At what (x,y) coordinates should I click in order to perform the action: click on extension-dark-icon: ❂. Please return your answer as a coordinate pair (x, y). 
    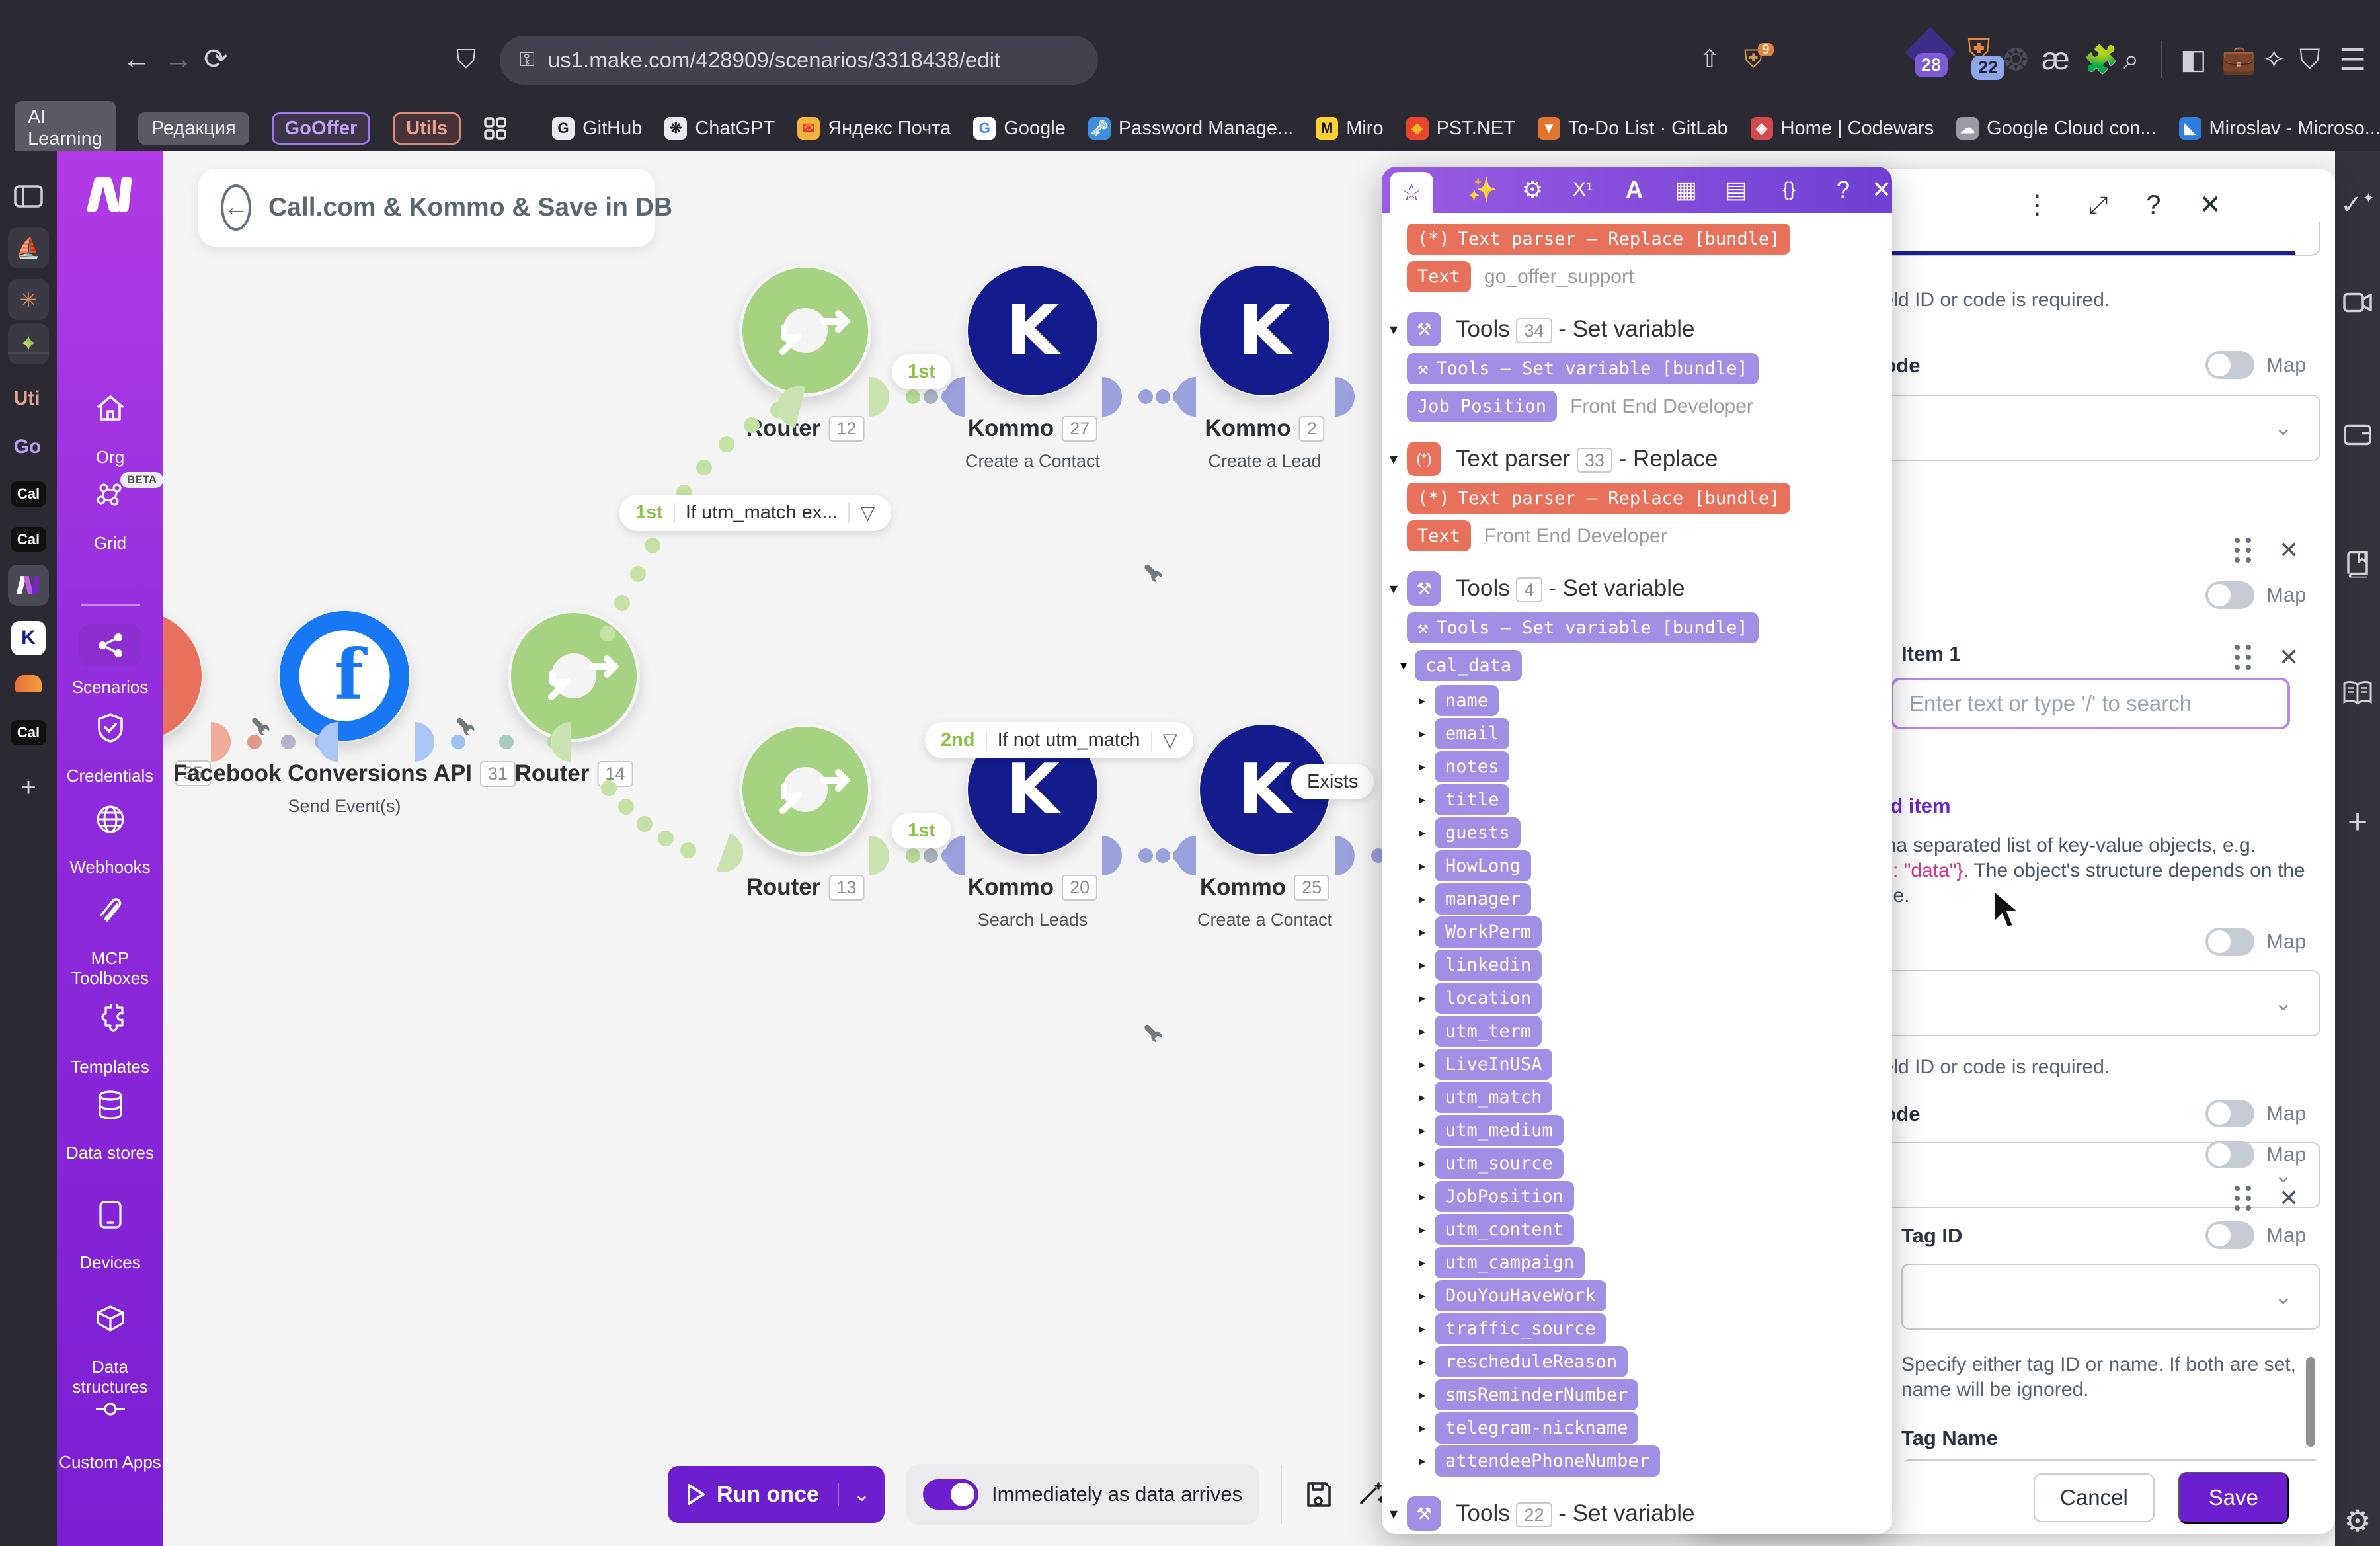
    Looking at the image, I should click on (2016, 59).